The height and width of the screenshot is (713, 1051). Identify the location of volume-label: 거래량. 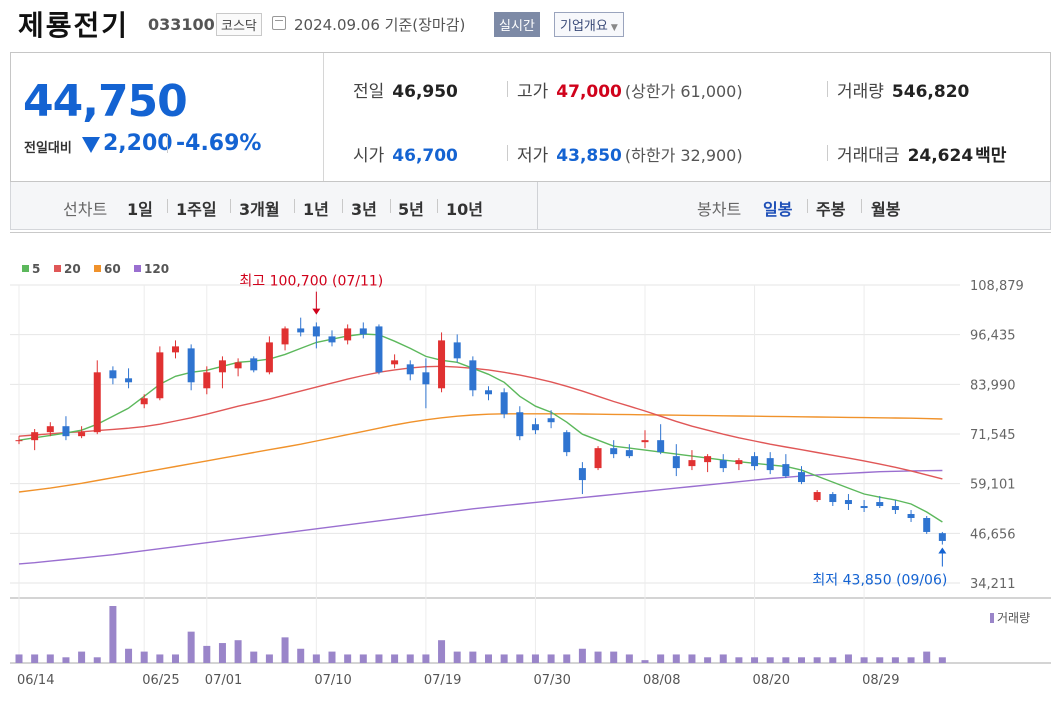
(1013, 618).